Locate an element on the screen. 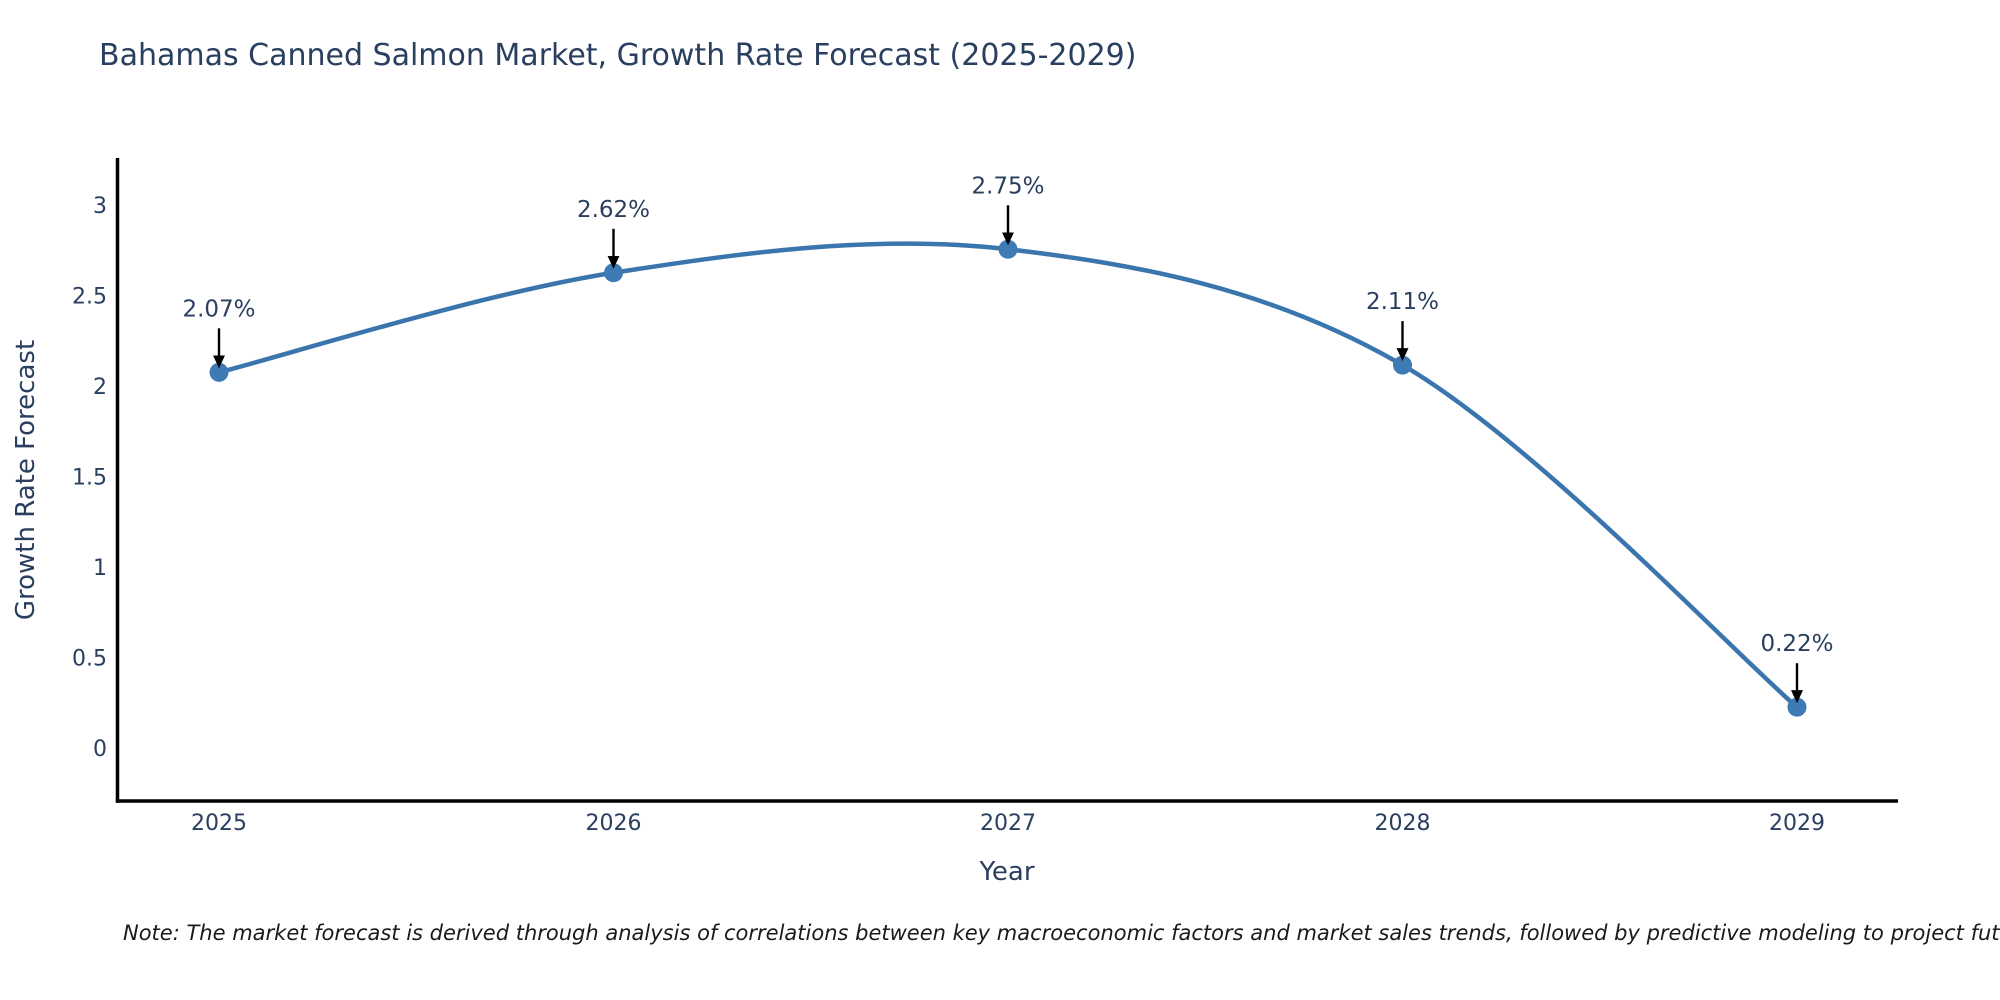  y-axis-tick-labels: 3 2.5 2 1.5 1 0.5 0 is located at coordinates (89, 478).